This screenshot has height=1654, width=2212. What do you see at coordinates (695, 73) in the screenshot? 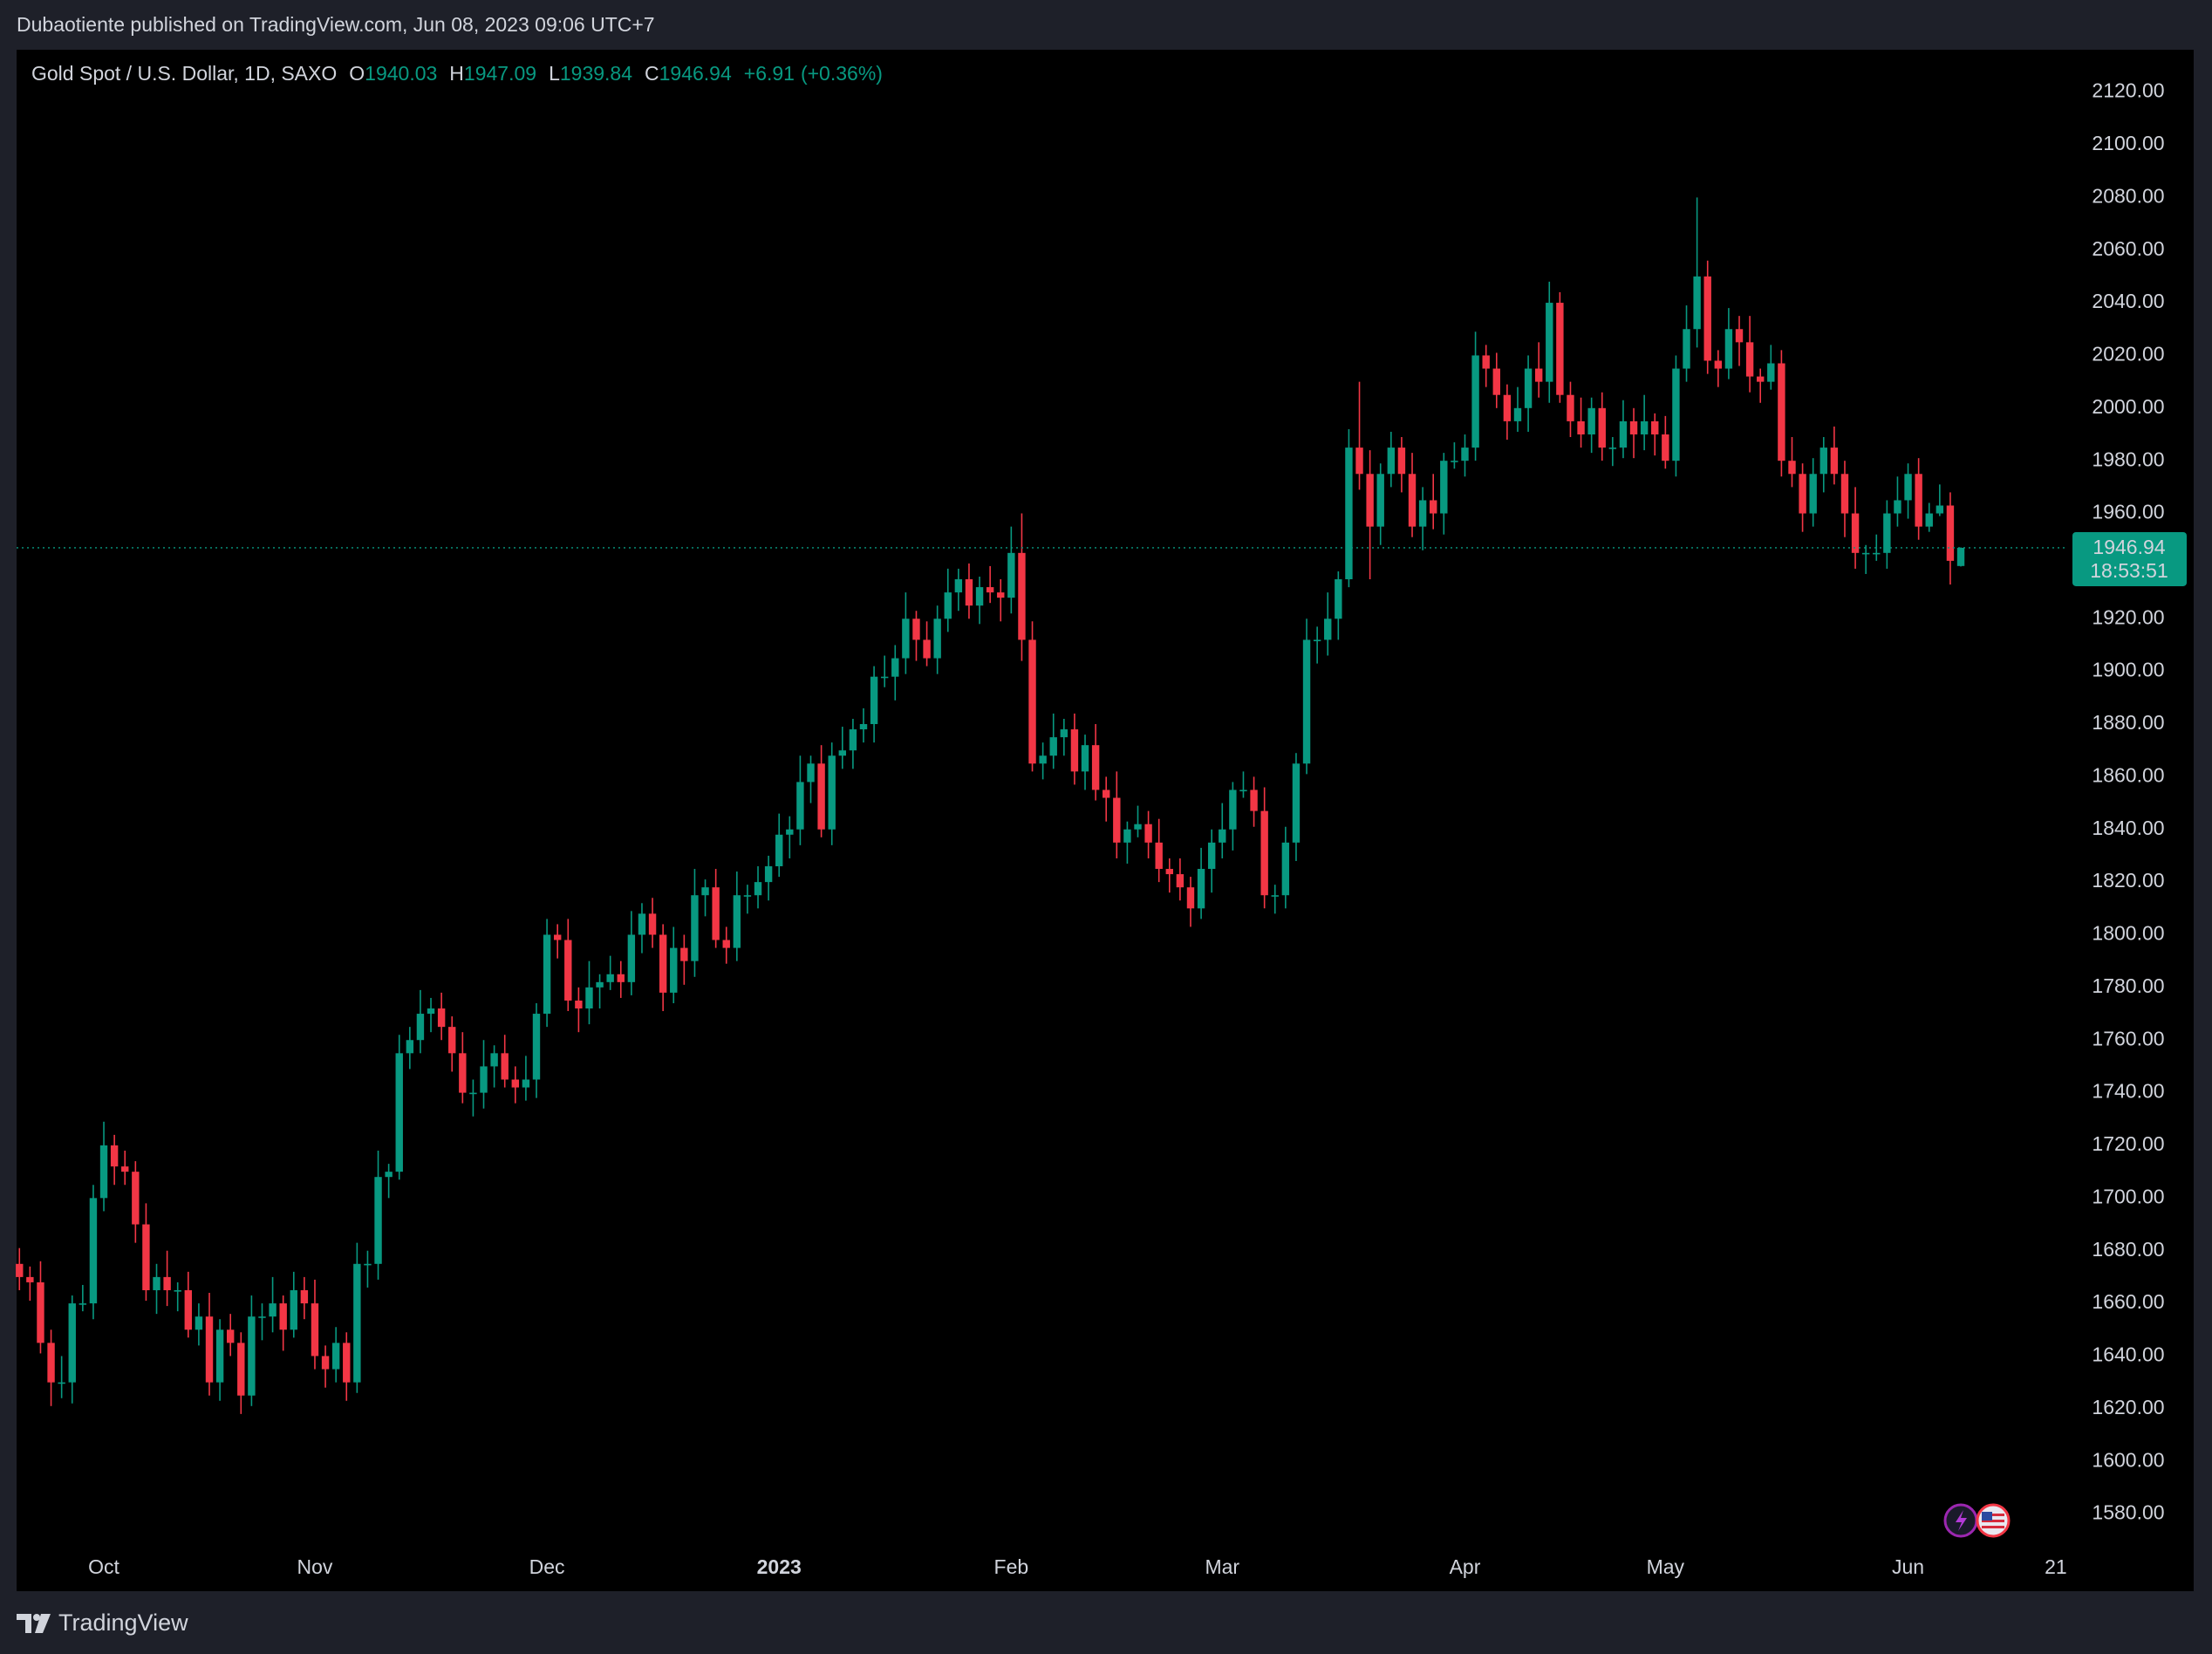
I see `close-value: 1946.94` at bounding box center [695, 73].